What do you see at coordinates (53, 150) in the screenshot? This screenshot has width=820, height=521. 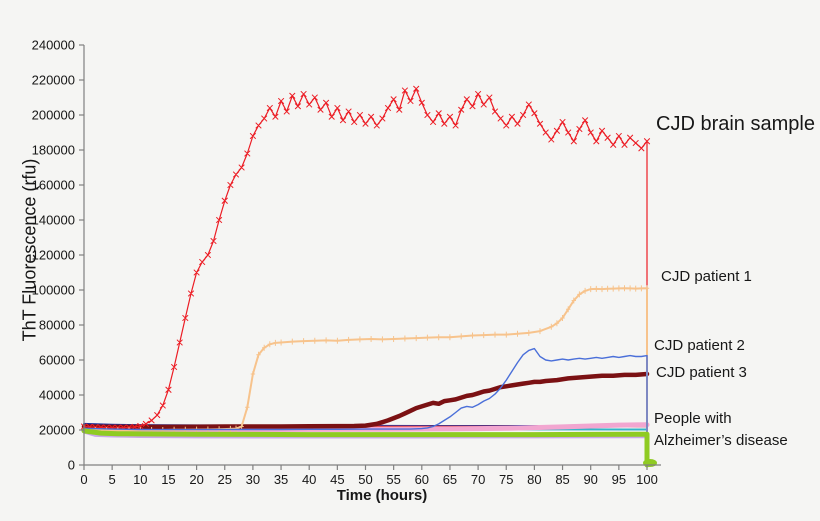 I see `y-tick-label: 180000` at bounding box center [53, 150].